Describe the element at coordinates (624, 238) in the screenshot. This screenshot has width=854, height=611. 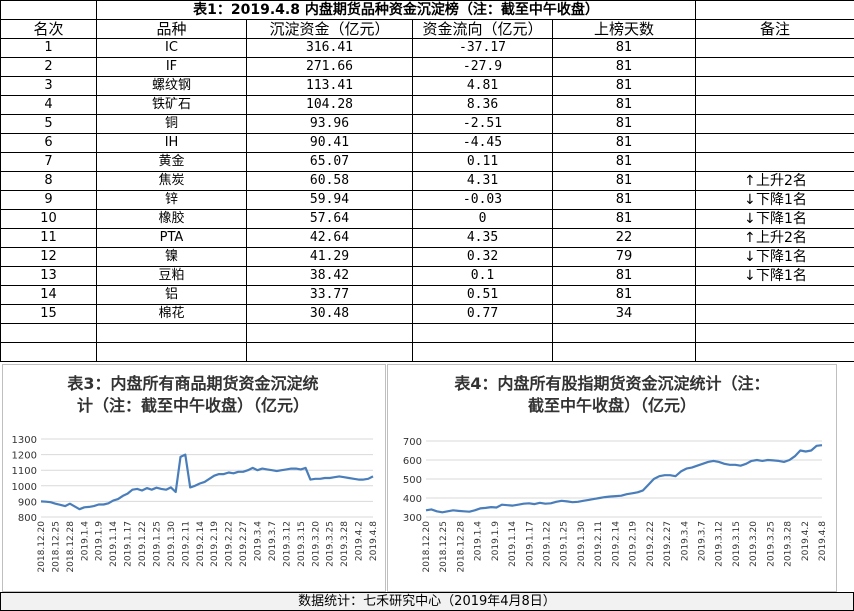
I see `days-cell: 22` at that location.